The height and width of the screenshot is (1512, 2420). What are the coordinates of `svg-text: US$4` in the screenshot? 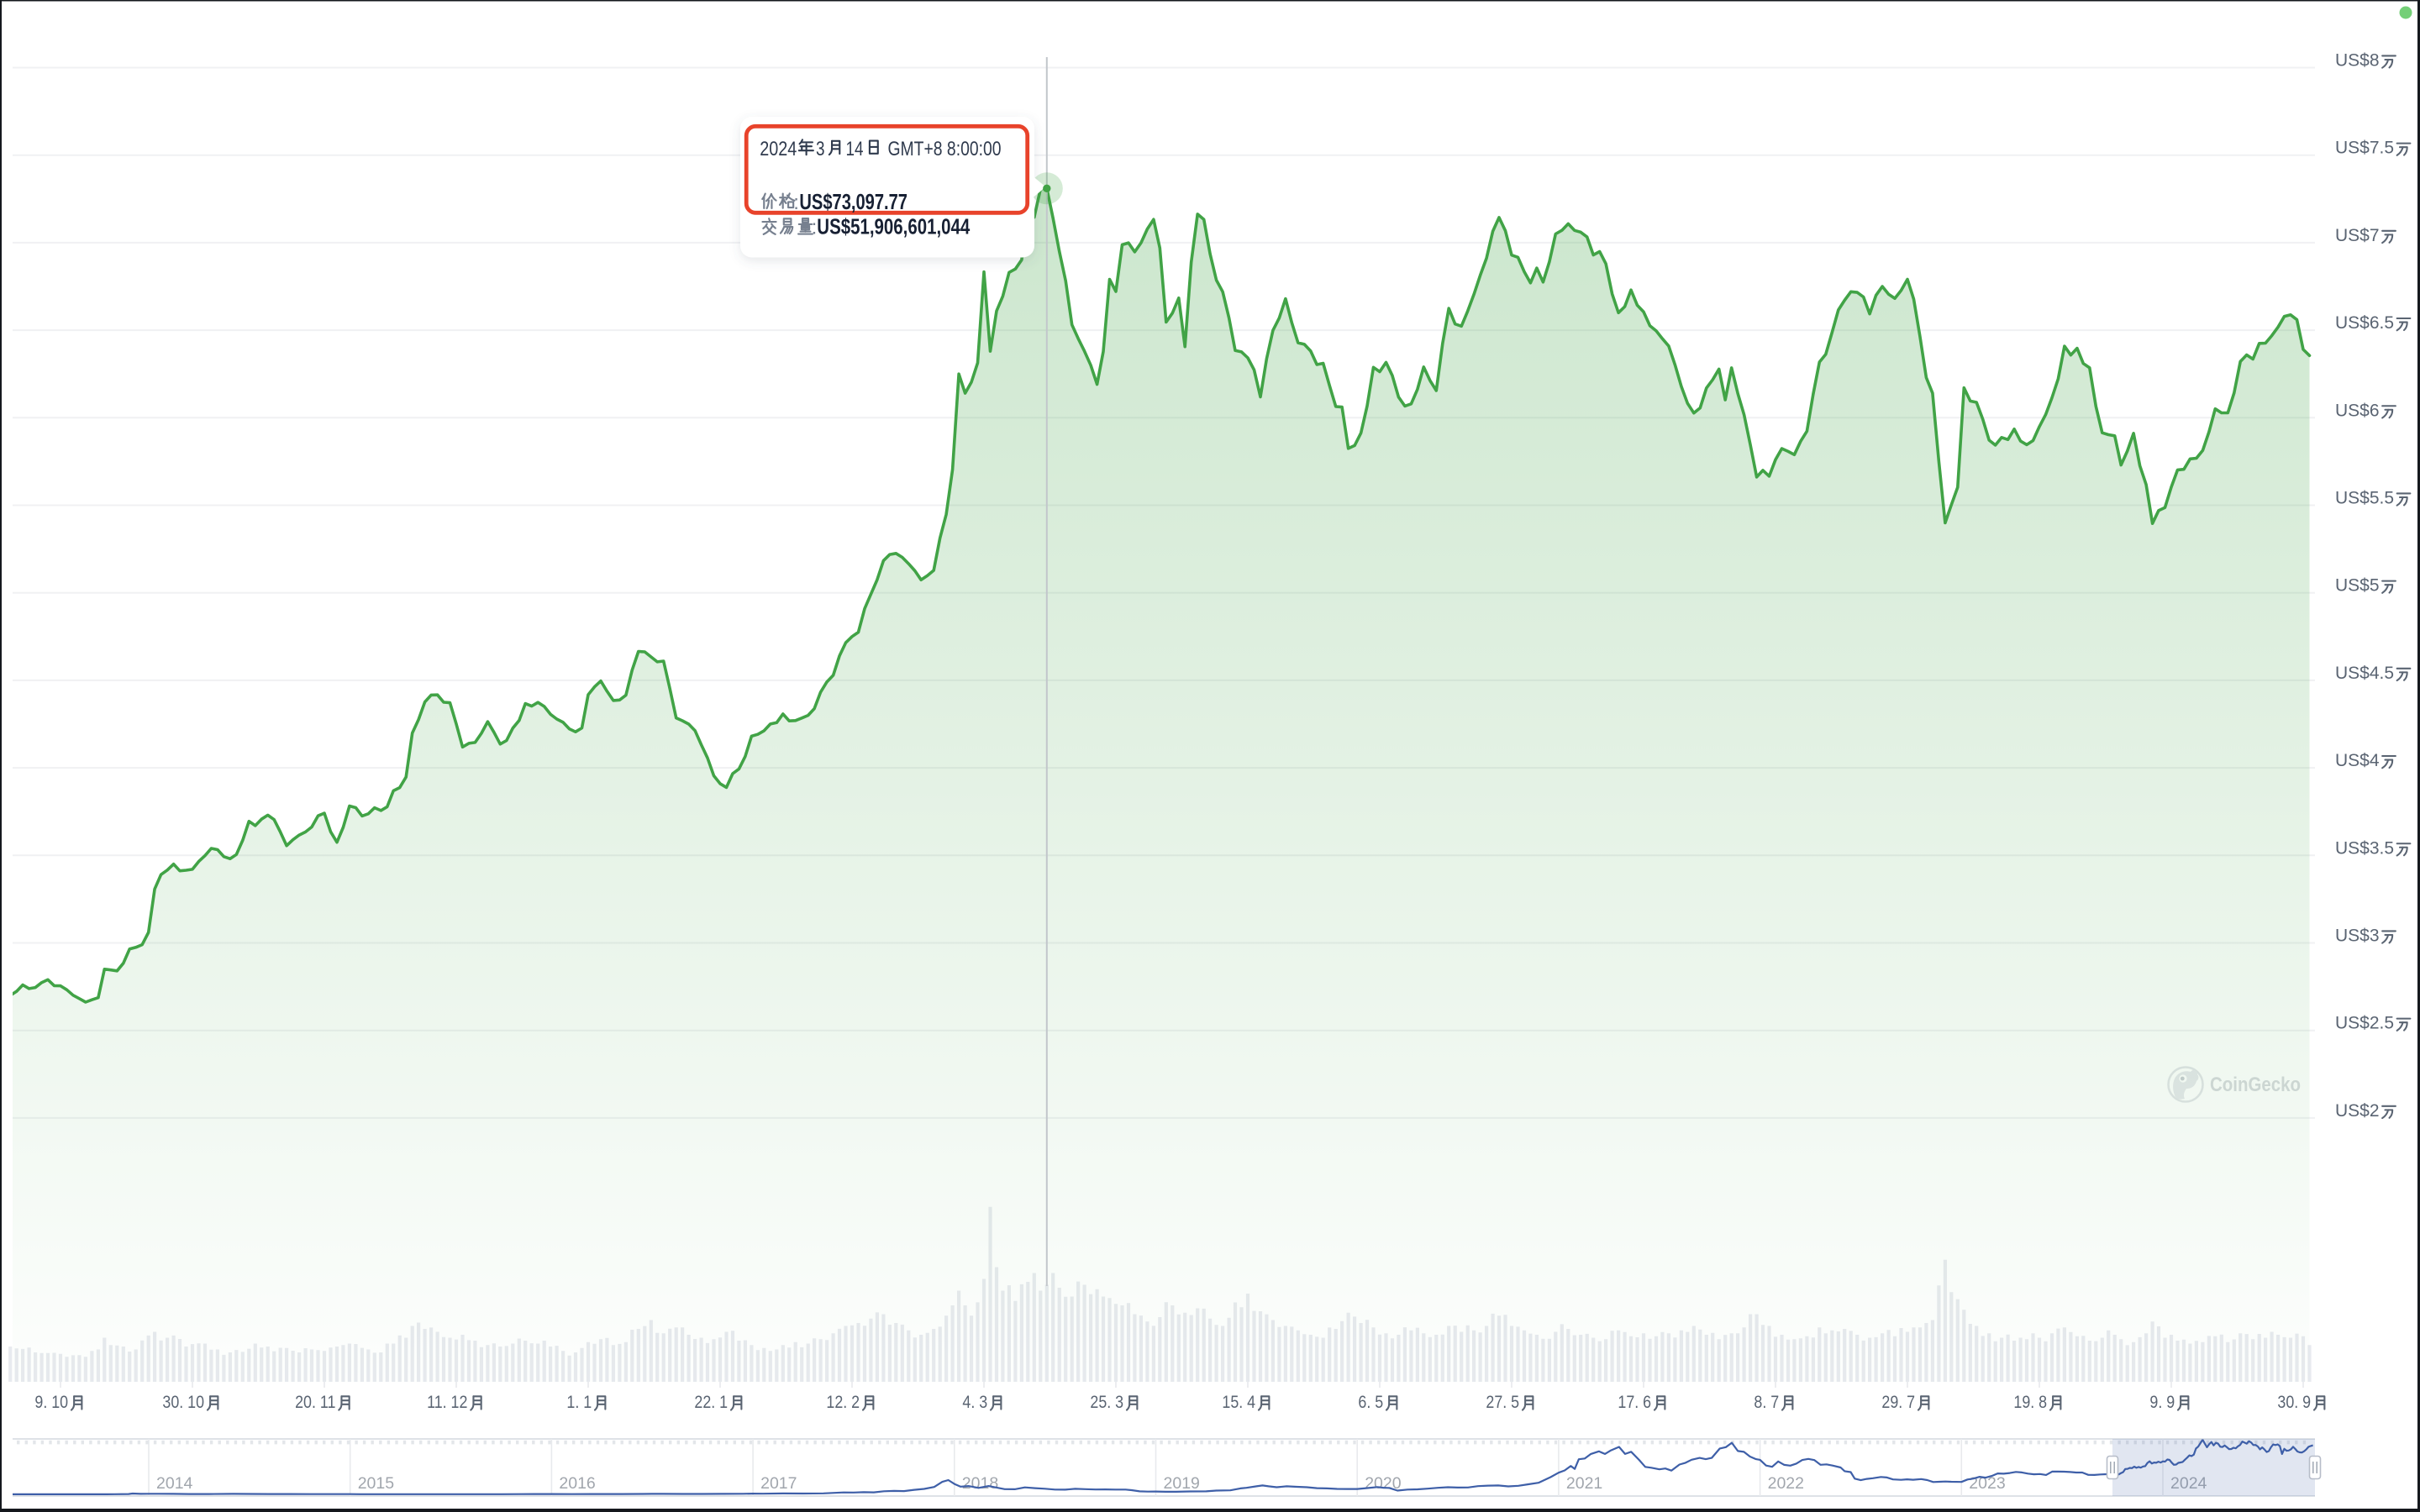 It's located at (2357, 760).